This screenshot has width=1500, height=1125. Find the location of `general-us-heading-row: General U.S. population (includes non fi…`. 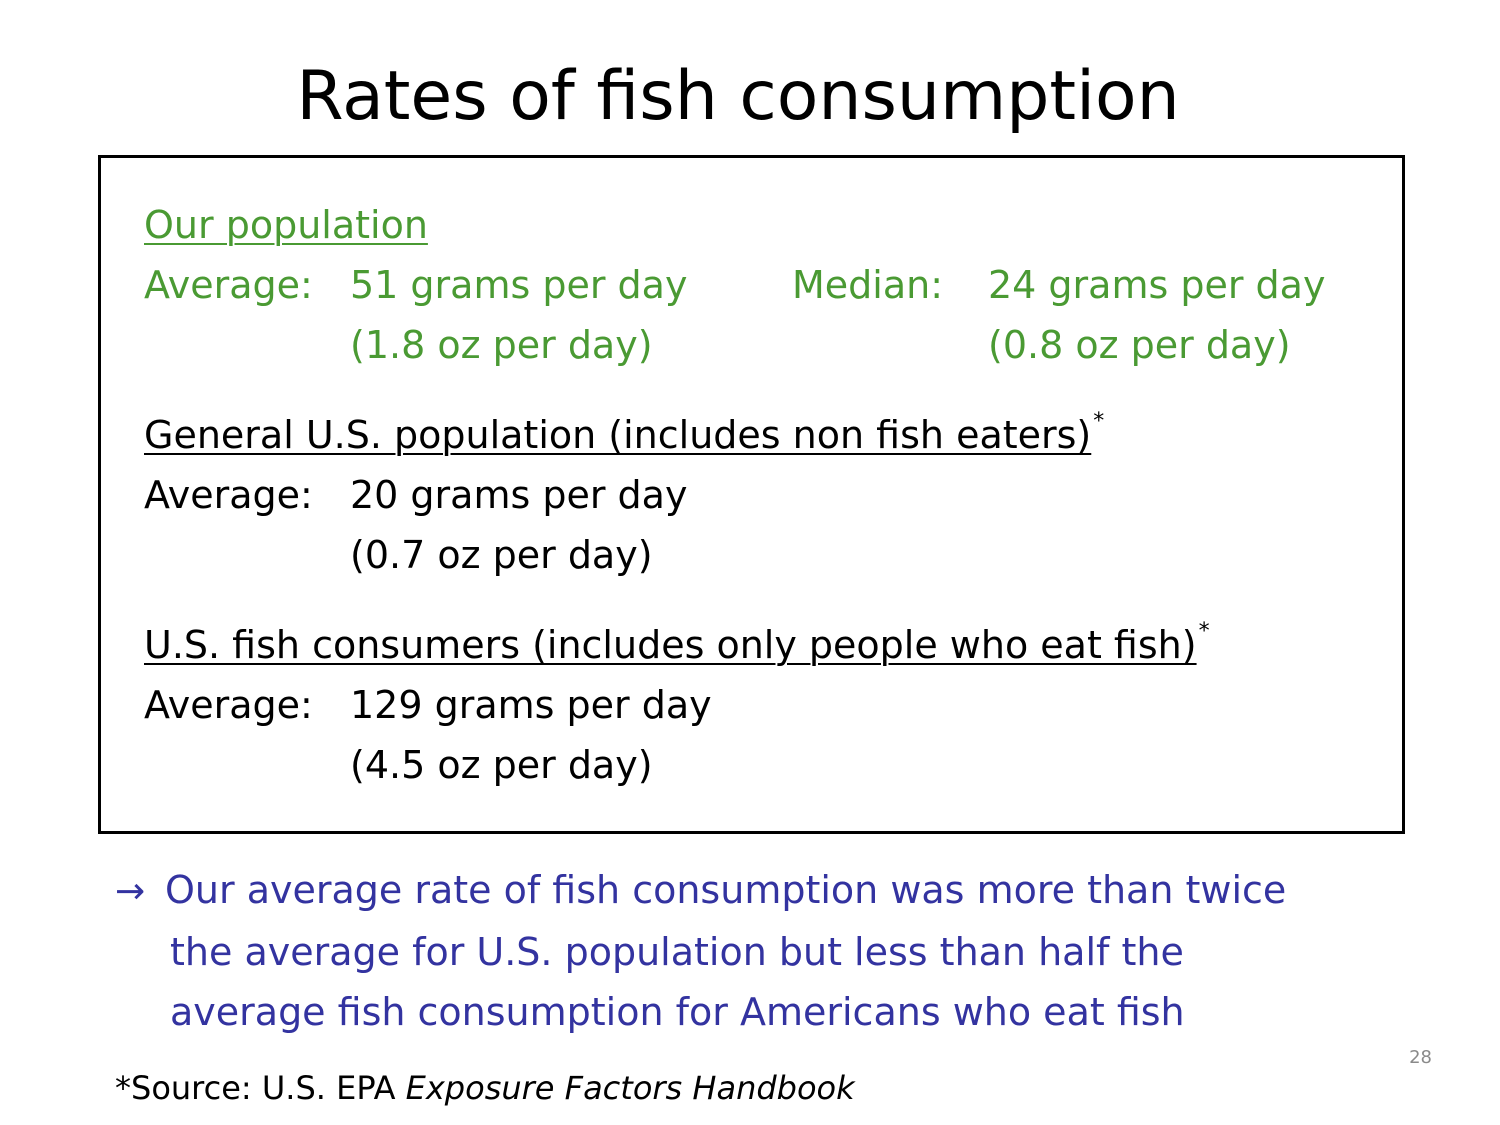

general-us-heading-row: General U.S. population (includes non fi… is located at coordinates (624, 438).